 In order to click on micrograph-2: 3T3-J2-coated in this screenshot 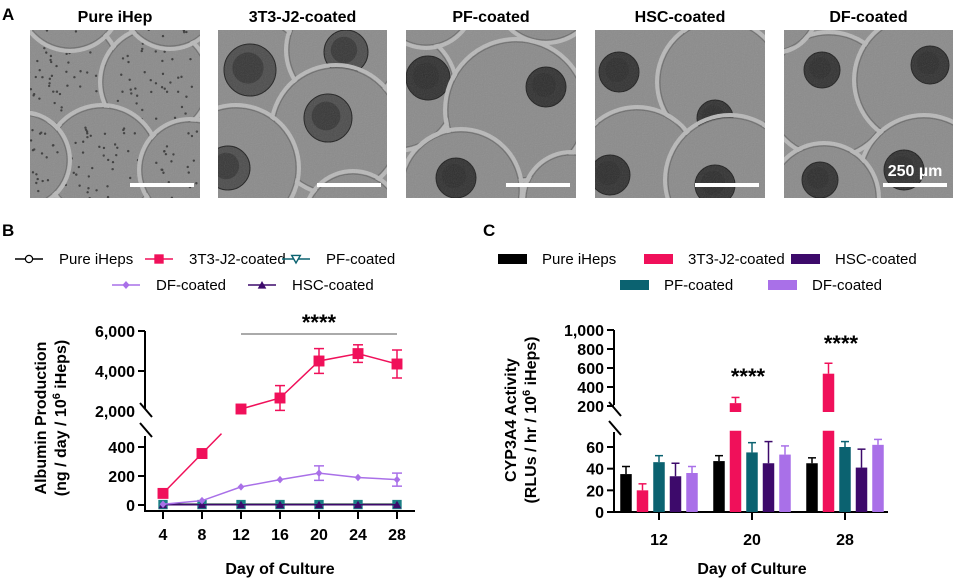, I will do `click(302, 103)`.